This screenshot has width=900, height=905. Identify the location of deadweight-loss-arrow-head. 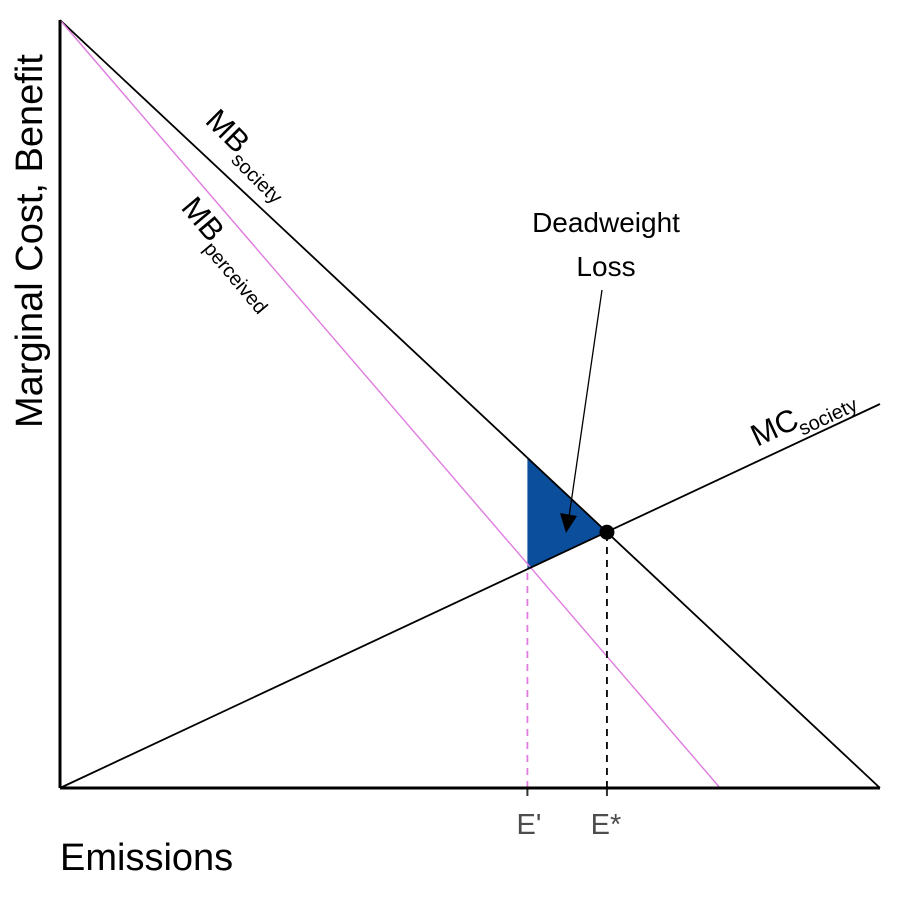
(568, 523).